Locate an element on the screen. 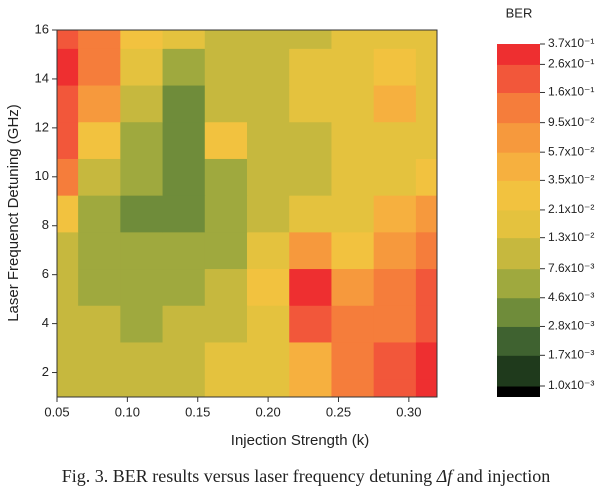 The width and height of the screenshot is (612, 492). colorbar-tick-label: 4.6x10⁻³ is located at coordinates (571, 297).